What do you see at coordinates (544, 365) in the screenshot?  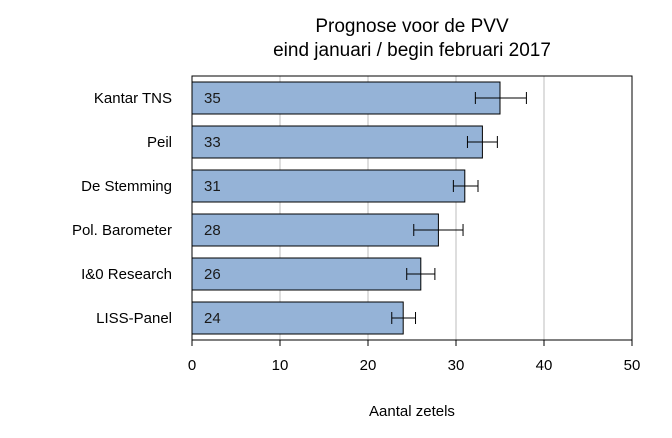 I see `x-tick-label: 40` at bounding box center [544, 365].